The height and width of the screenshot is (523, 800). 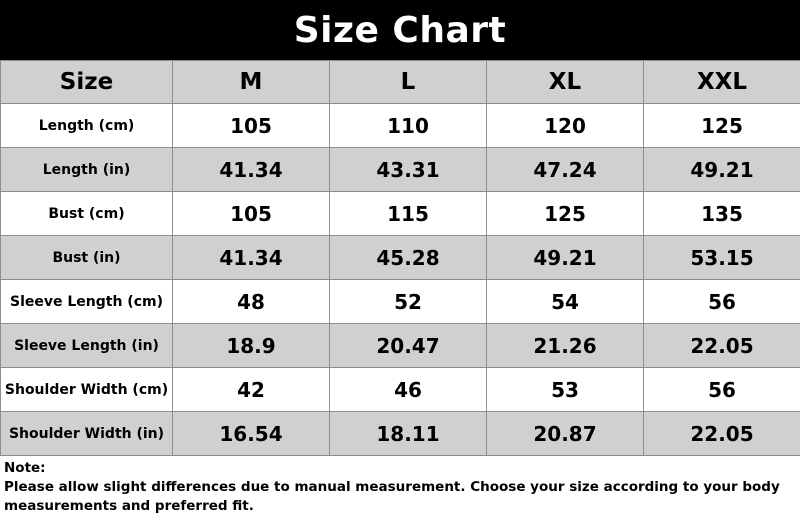 I want to click on table-cell: 110, so click(x=408, y=125).